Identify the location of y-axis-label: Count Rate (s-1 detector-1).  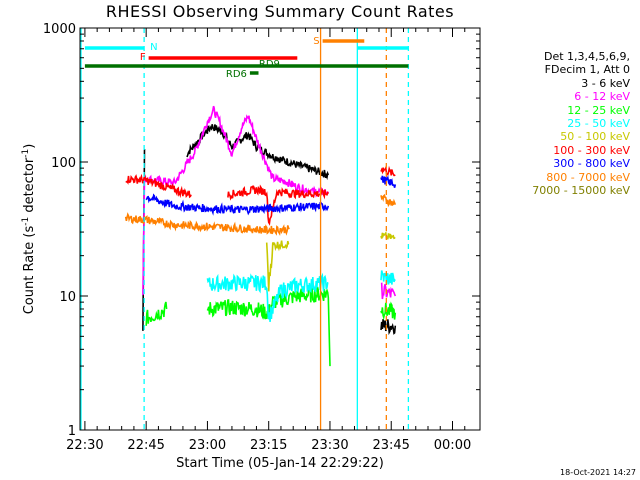
(29, 229).